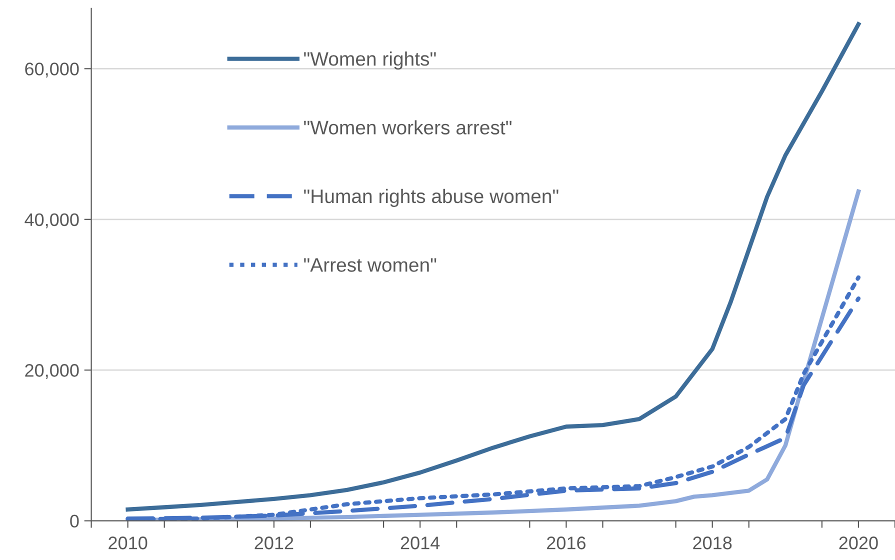 This screenshot has height=560, width=895. Describe the element at coordinates (370, 265) in the screenshot. I see `legend-label: "Arrest women"` at that location.